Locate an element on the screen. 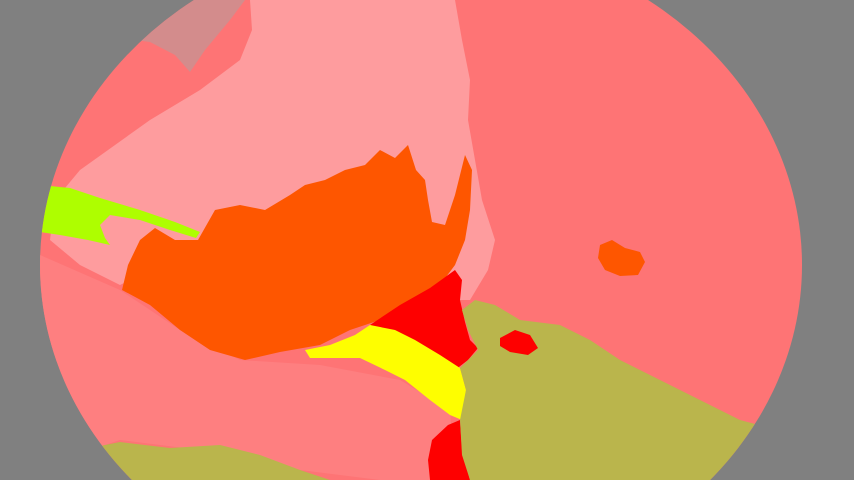 The height and width of the screenshot is (480, 854). red-region is located at coordinates (424, 320).